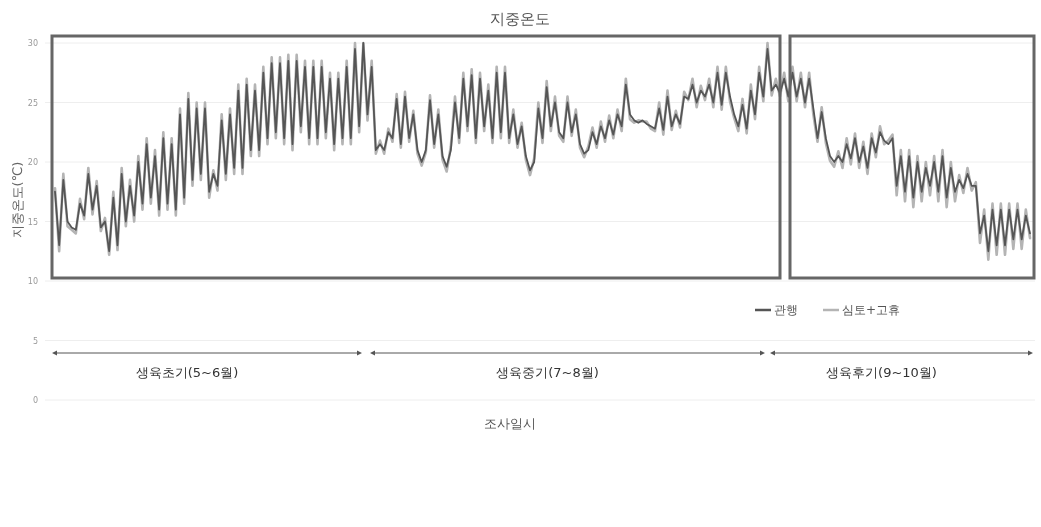 This screenshot has width=1041, height=527. What do you see at coordinates (32, 162) in the screenshot?
I see `y-tick-label: 20` at bounding box center [32, 162].